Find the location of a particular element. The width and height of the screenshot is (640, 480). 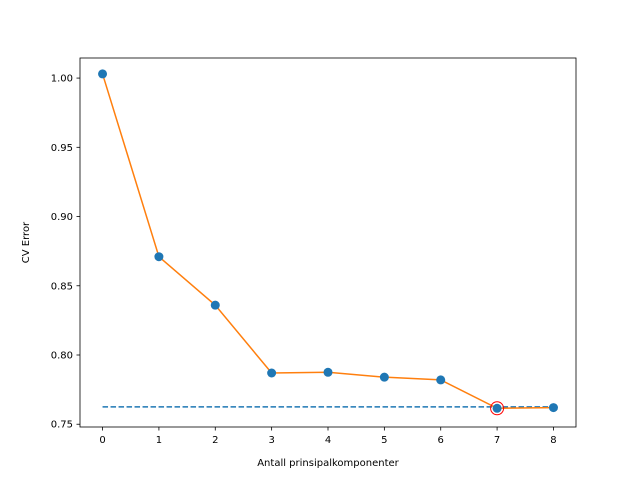

x-tick-label: 4 is located at coordinates (328, 440).